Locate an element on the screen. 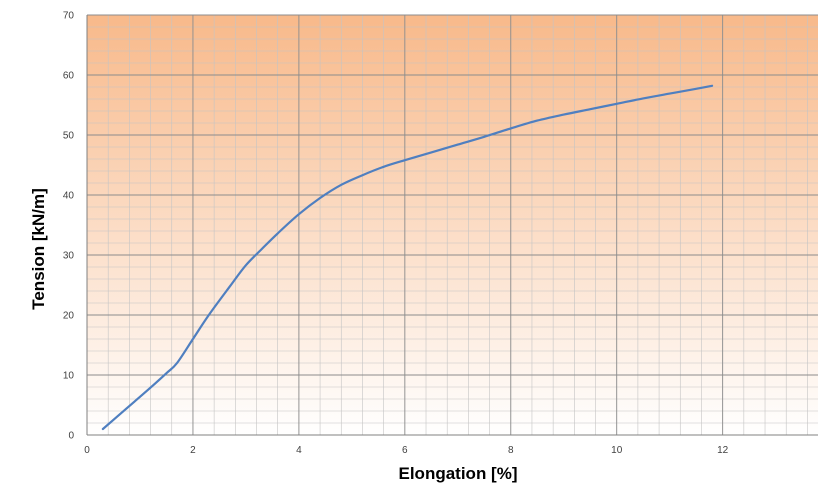 This screenshot has height=494, width=818. y-axis-title: Tension [kN/m] is located at coordinates (38, 249).